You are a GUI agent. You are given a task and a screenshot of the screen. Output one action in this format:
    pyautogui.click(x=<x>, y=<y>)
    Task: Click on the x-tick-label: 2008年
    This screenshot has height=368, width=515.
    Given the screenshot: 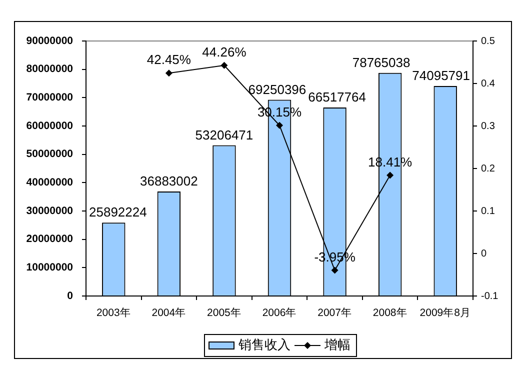 What is the action you would take?
    pyautogui.click(x=390, y=313)
    